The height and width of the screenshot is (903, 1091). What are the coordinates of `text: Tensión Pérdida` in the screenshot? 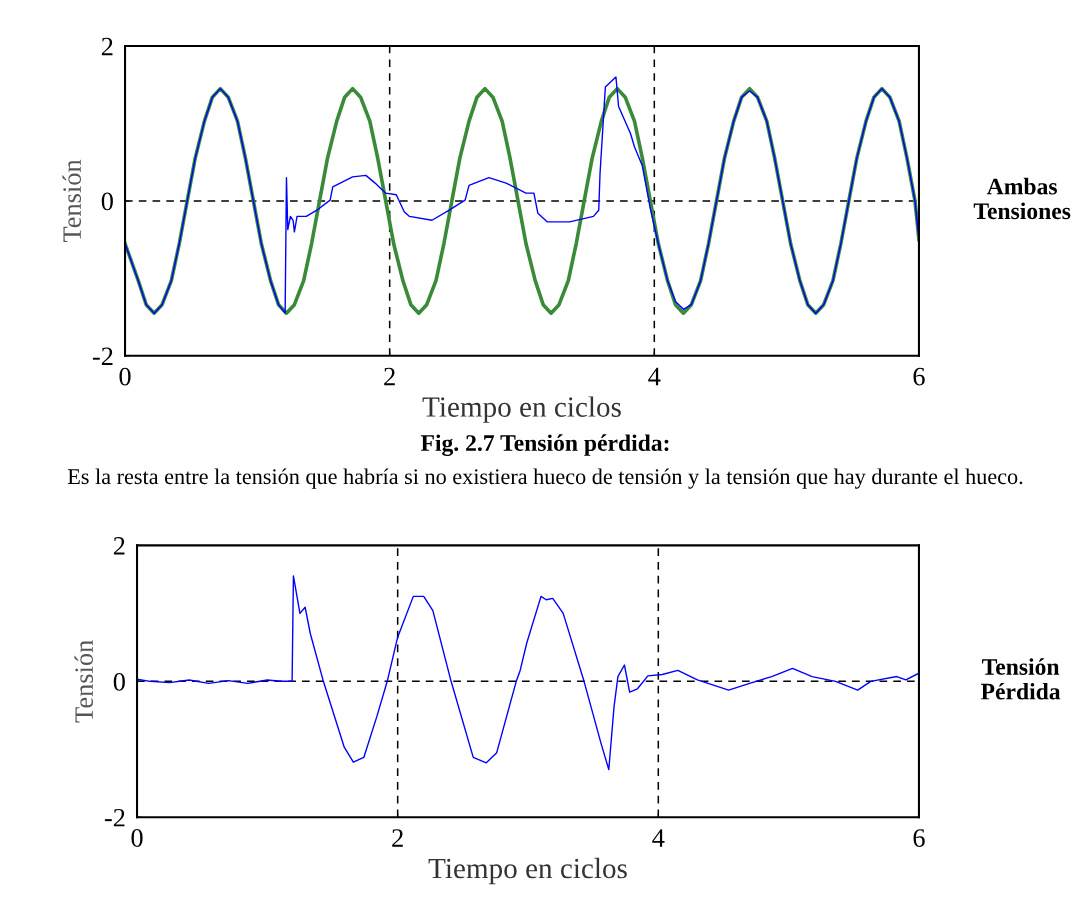 It's located at (1021, 679).